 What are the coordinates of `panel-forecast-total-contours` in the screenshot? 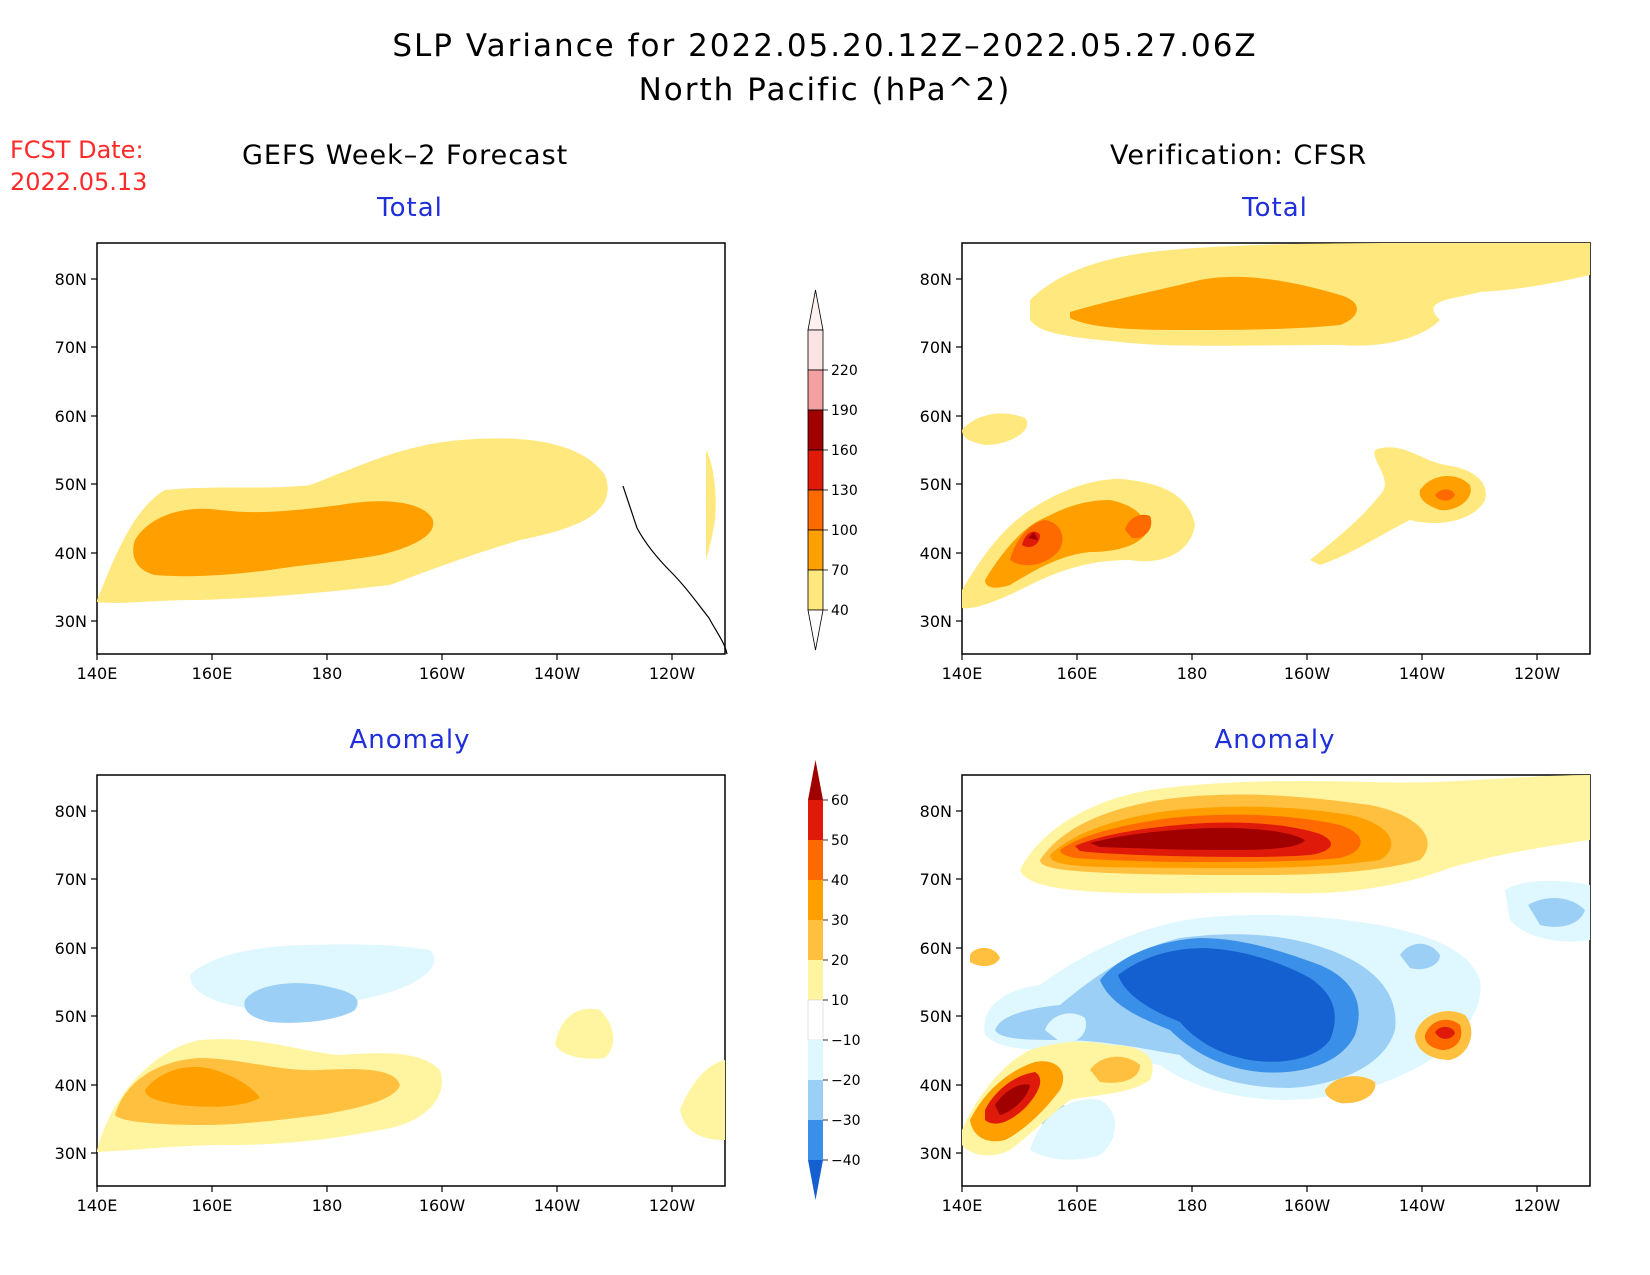 It's located at (406, 520).